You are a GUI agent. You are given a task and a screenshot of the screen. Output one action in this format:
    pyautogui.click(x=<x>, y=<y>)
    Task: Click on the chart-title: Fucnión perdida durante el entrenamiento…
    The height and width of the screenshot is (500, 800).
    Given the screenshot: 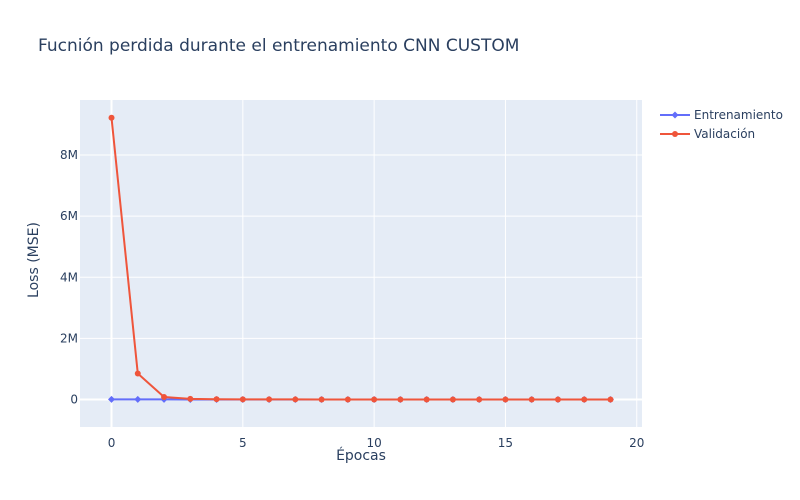 What is the action you would take?
    pyautogui.click(x=278, y=46)
    